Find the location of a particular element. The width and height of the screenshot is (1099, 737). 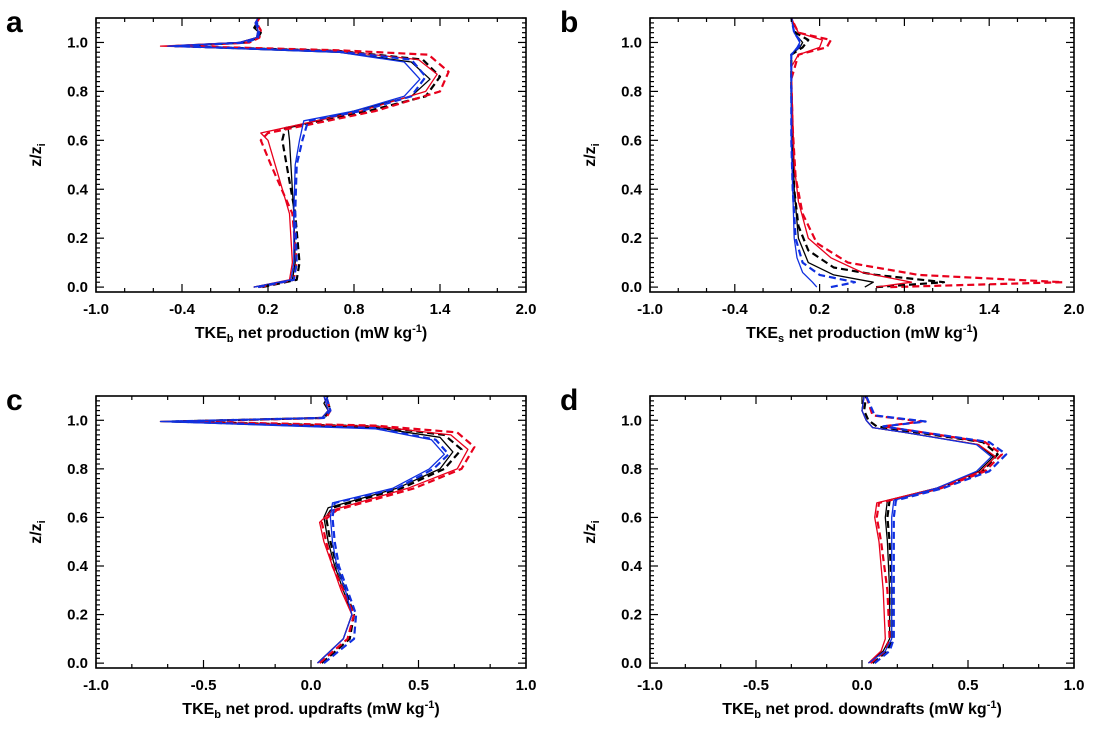

panel-label: a is located at coordinates (14, 22).